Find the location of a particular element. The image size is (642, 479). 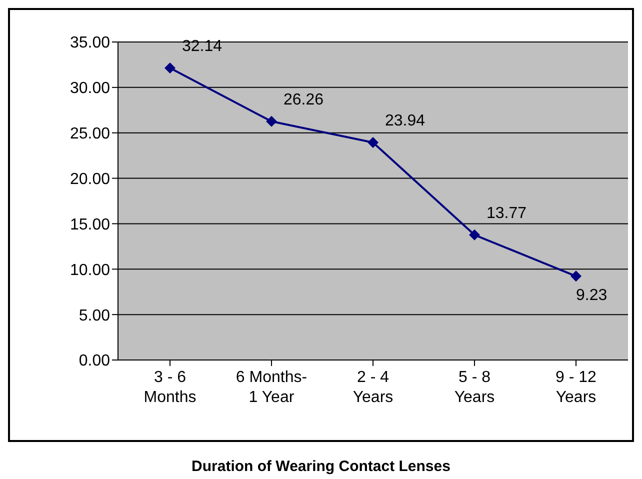

y-tick-label: 5.00 is located at coordinates (94, 315).